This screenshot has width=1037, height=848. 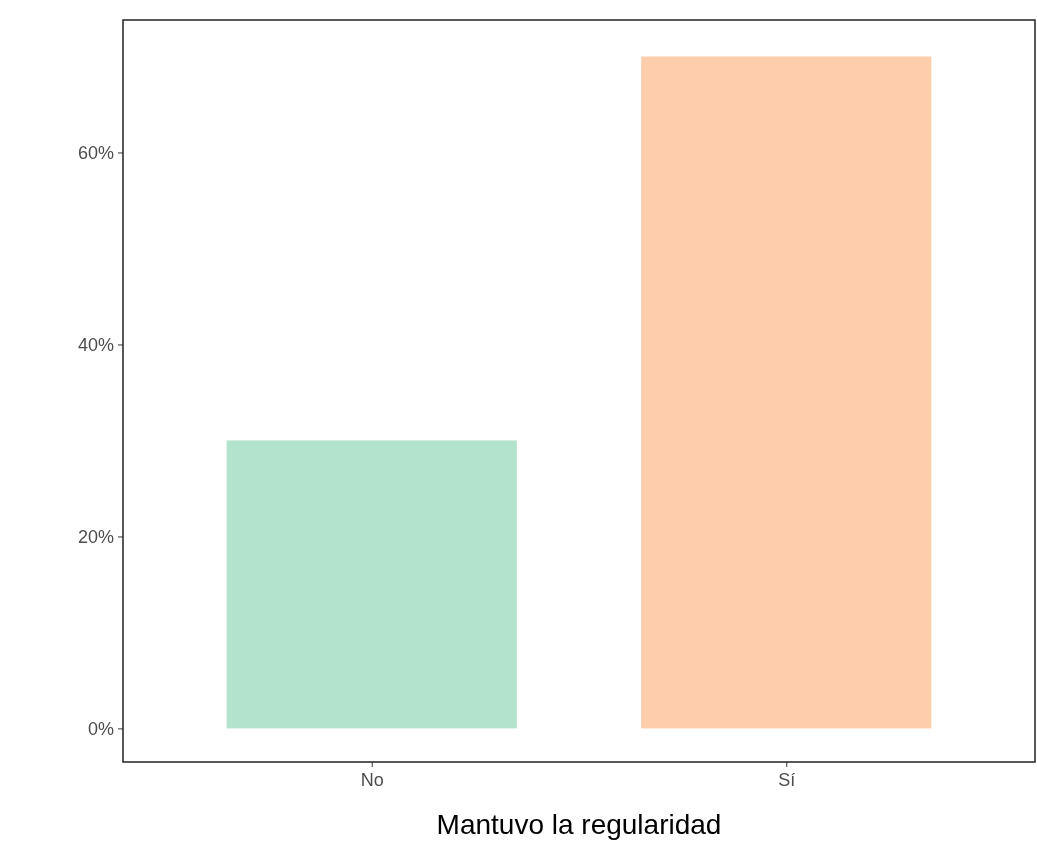 I want to click on x-axis-title: Mantuvo la regularidad, so click(x=579, y=824).